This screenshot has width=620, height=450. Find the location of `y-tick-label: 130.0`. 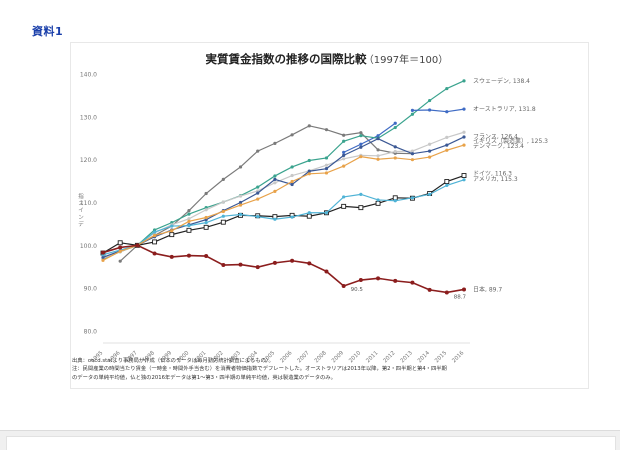

y-tick-label: 130.0 is located at coordinates (88, 117).